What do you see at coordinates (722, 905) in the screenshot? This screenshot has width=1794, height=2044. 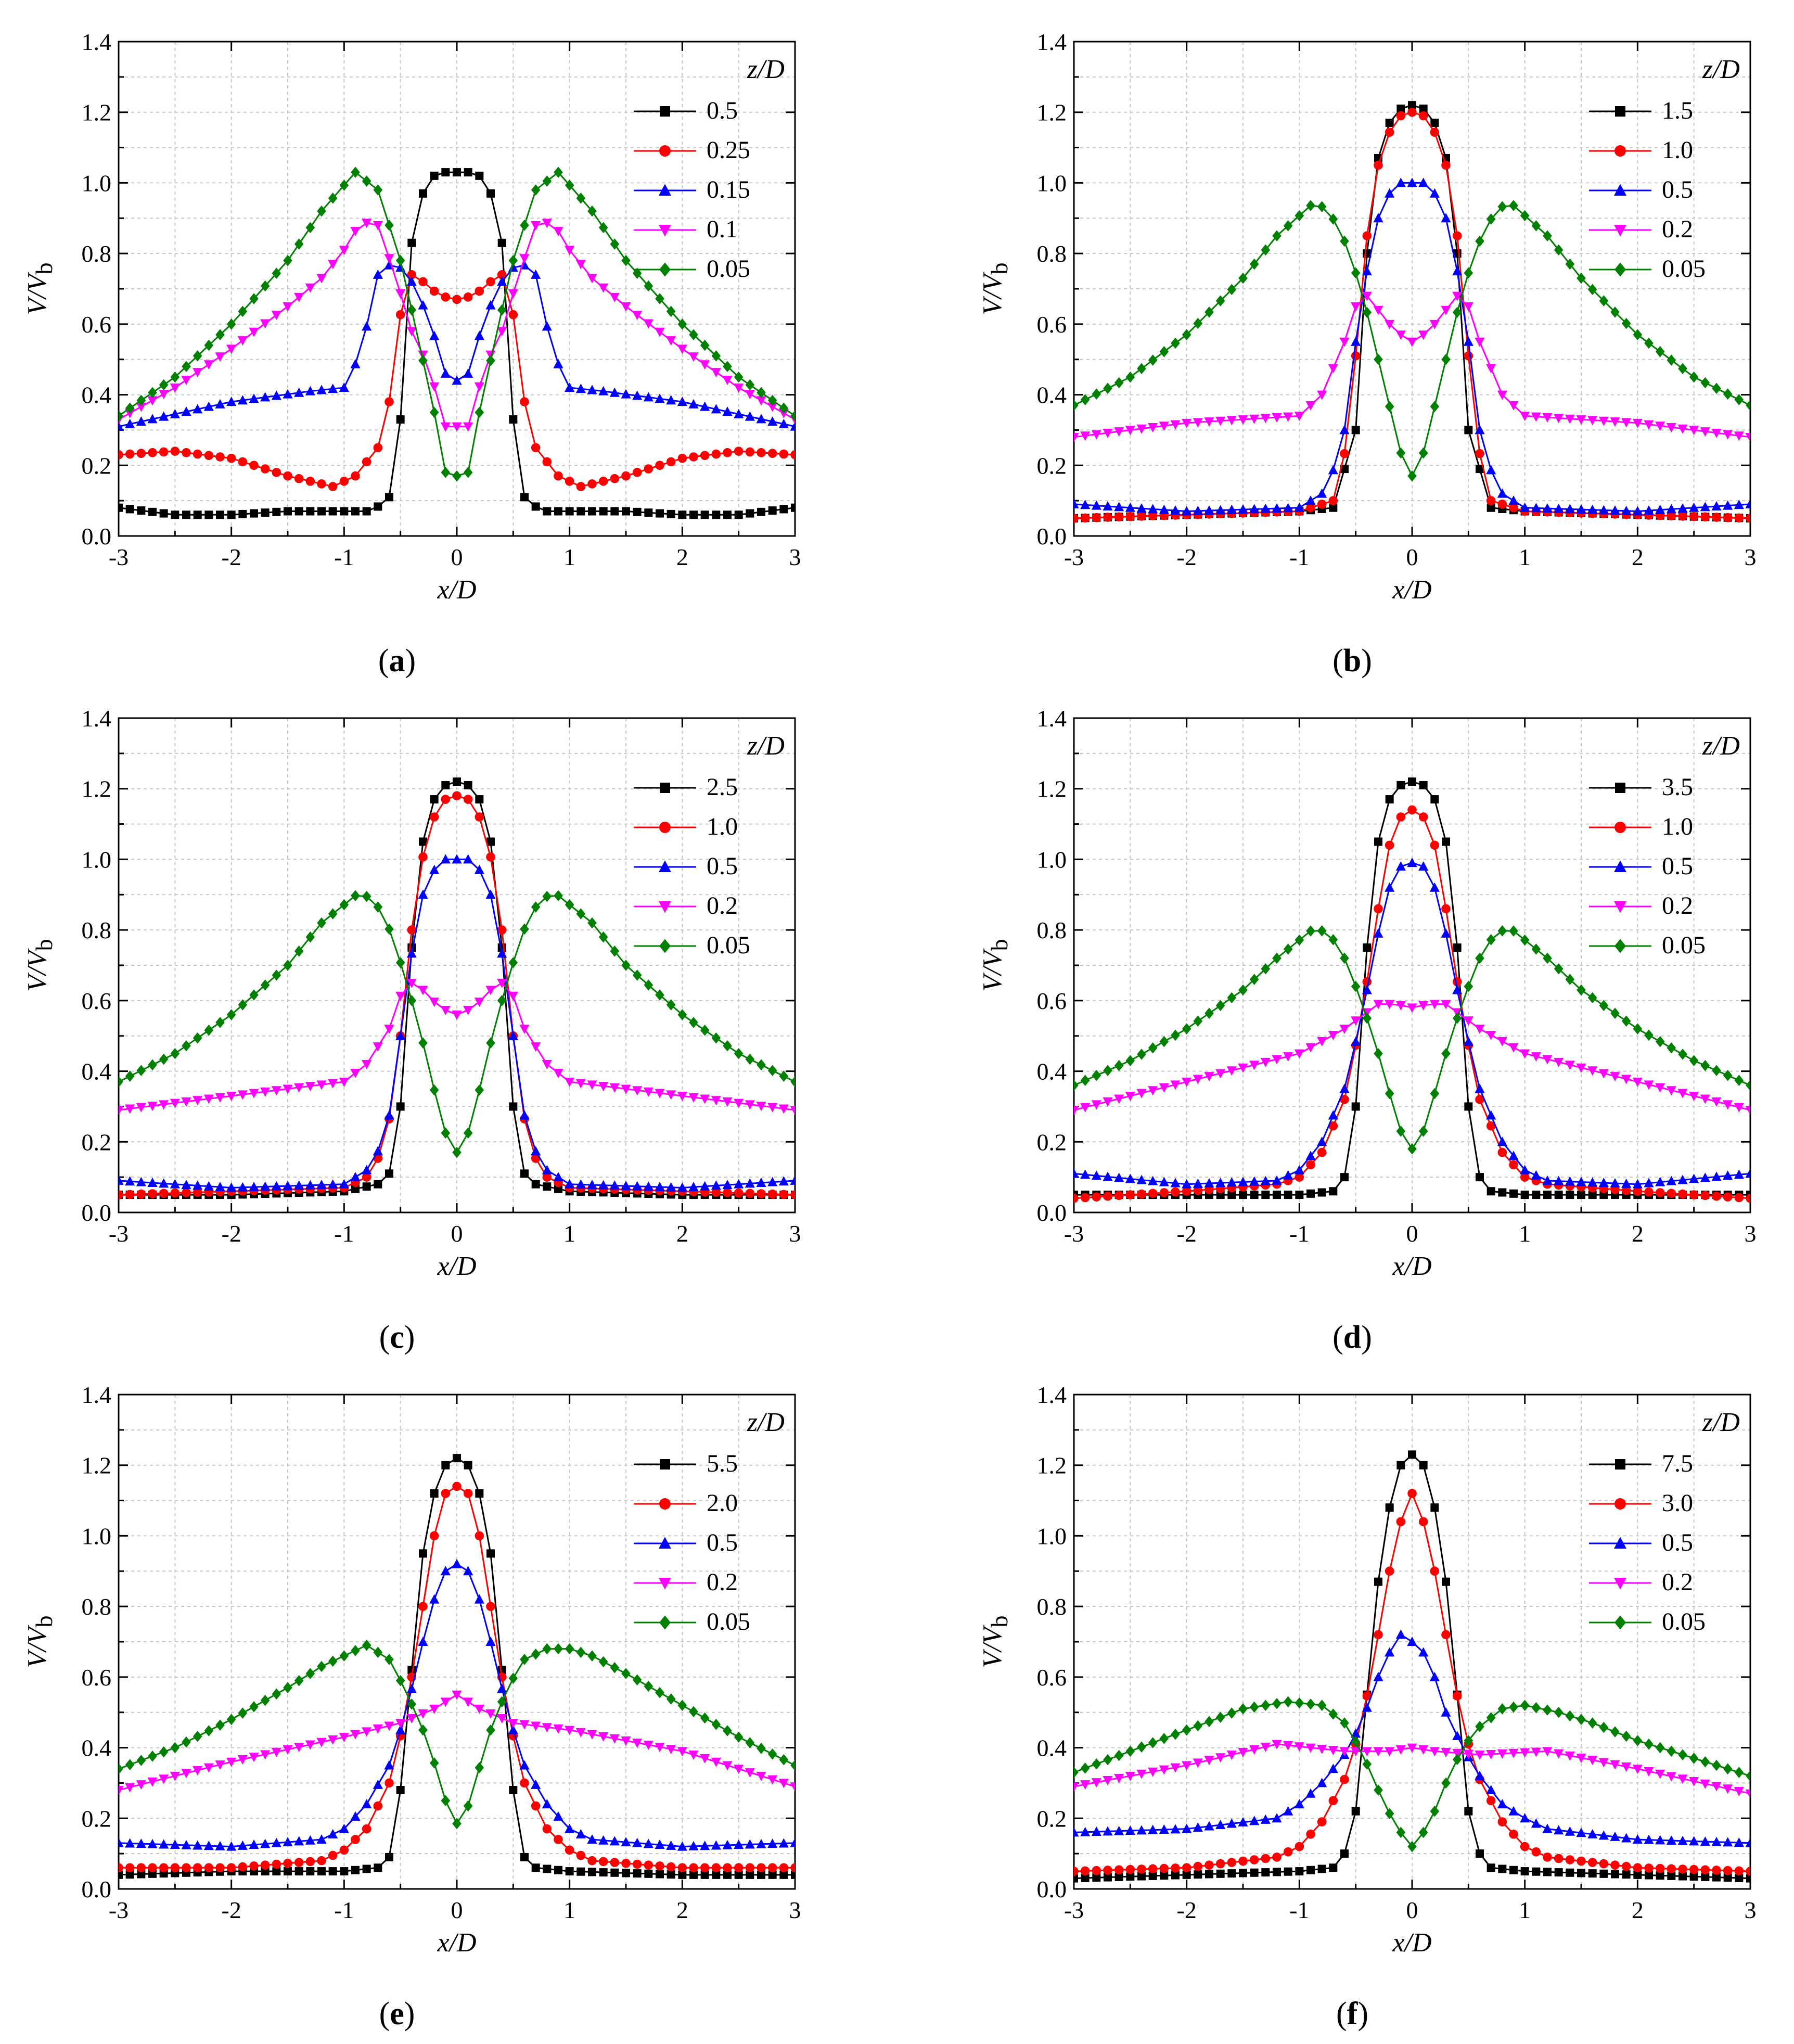 I see `legend-label: 0.2` at bounding box center [722, 905].